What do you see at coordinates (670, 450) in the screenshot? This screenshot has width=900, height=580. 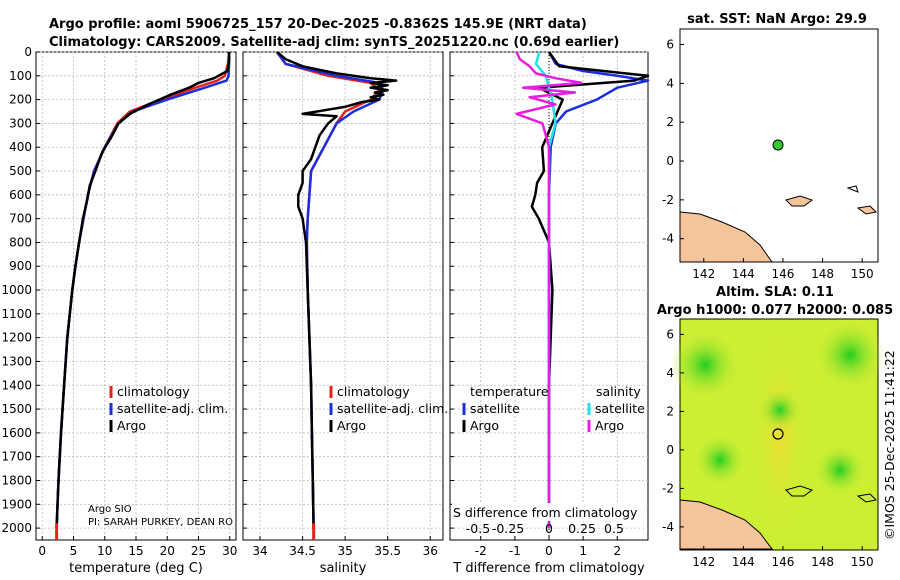 I see `sla-map-ytick-label: 0` at bounding box center [670, 450].